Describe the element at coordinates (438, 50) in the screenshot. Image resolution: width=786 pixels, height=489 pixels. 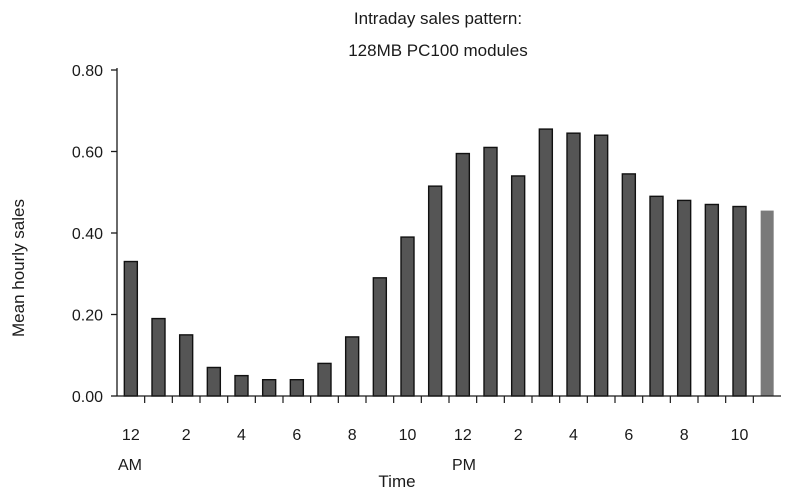
I see `chart-title-line-2: 128MB PC100 modules` at that location.